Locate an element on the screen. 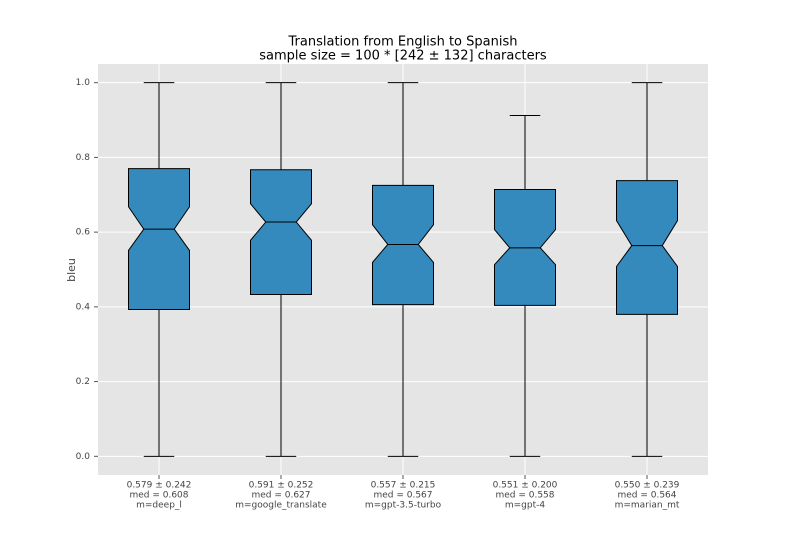 The height and width of the screenshot is (533, 786). y-tick-label: 1.0 is located at coordinates (83, 83).